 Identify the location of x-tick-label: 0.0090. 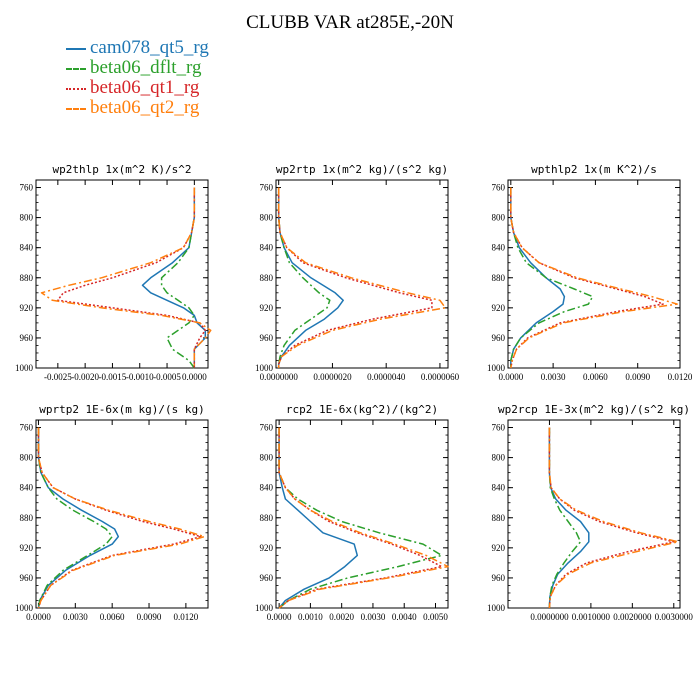
(149, 617).